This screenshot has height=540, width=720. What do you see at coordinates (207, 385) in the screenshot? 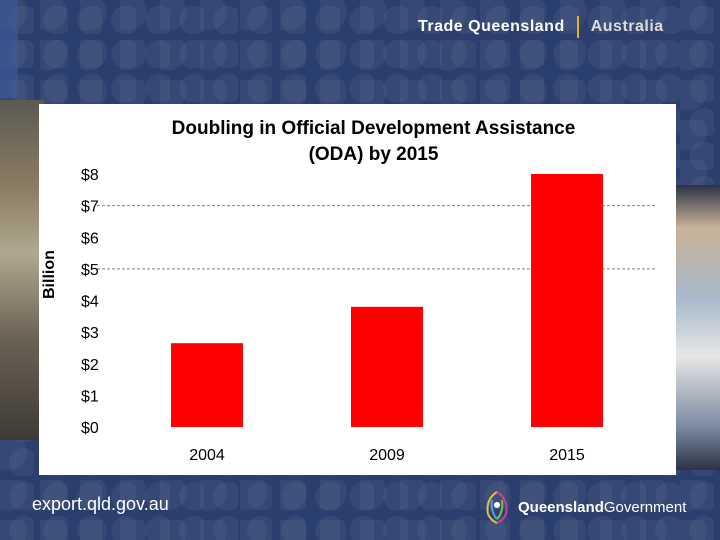
I see `bar-2004` at bounding box center [207, 385].